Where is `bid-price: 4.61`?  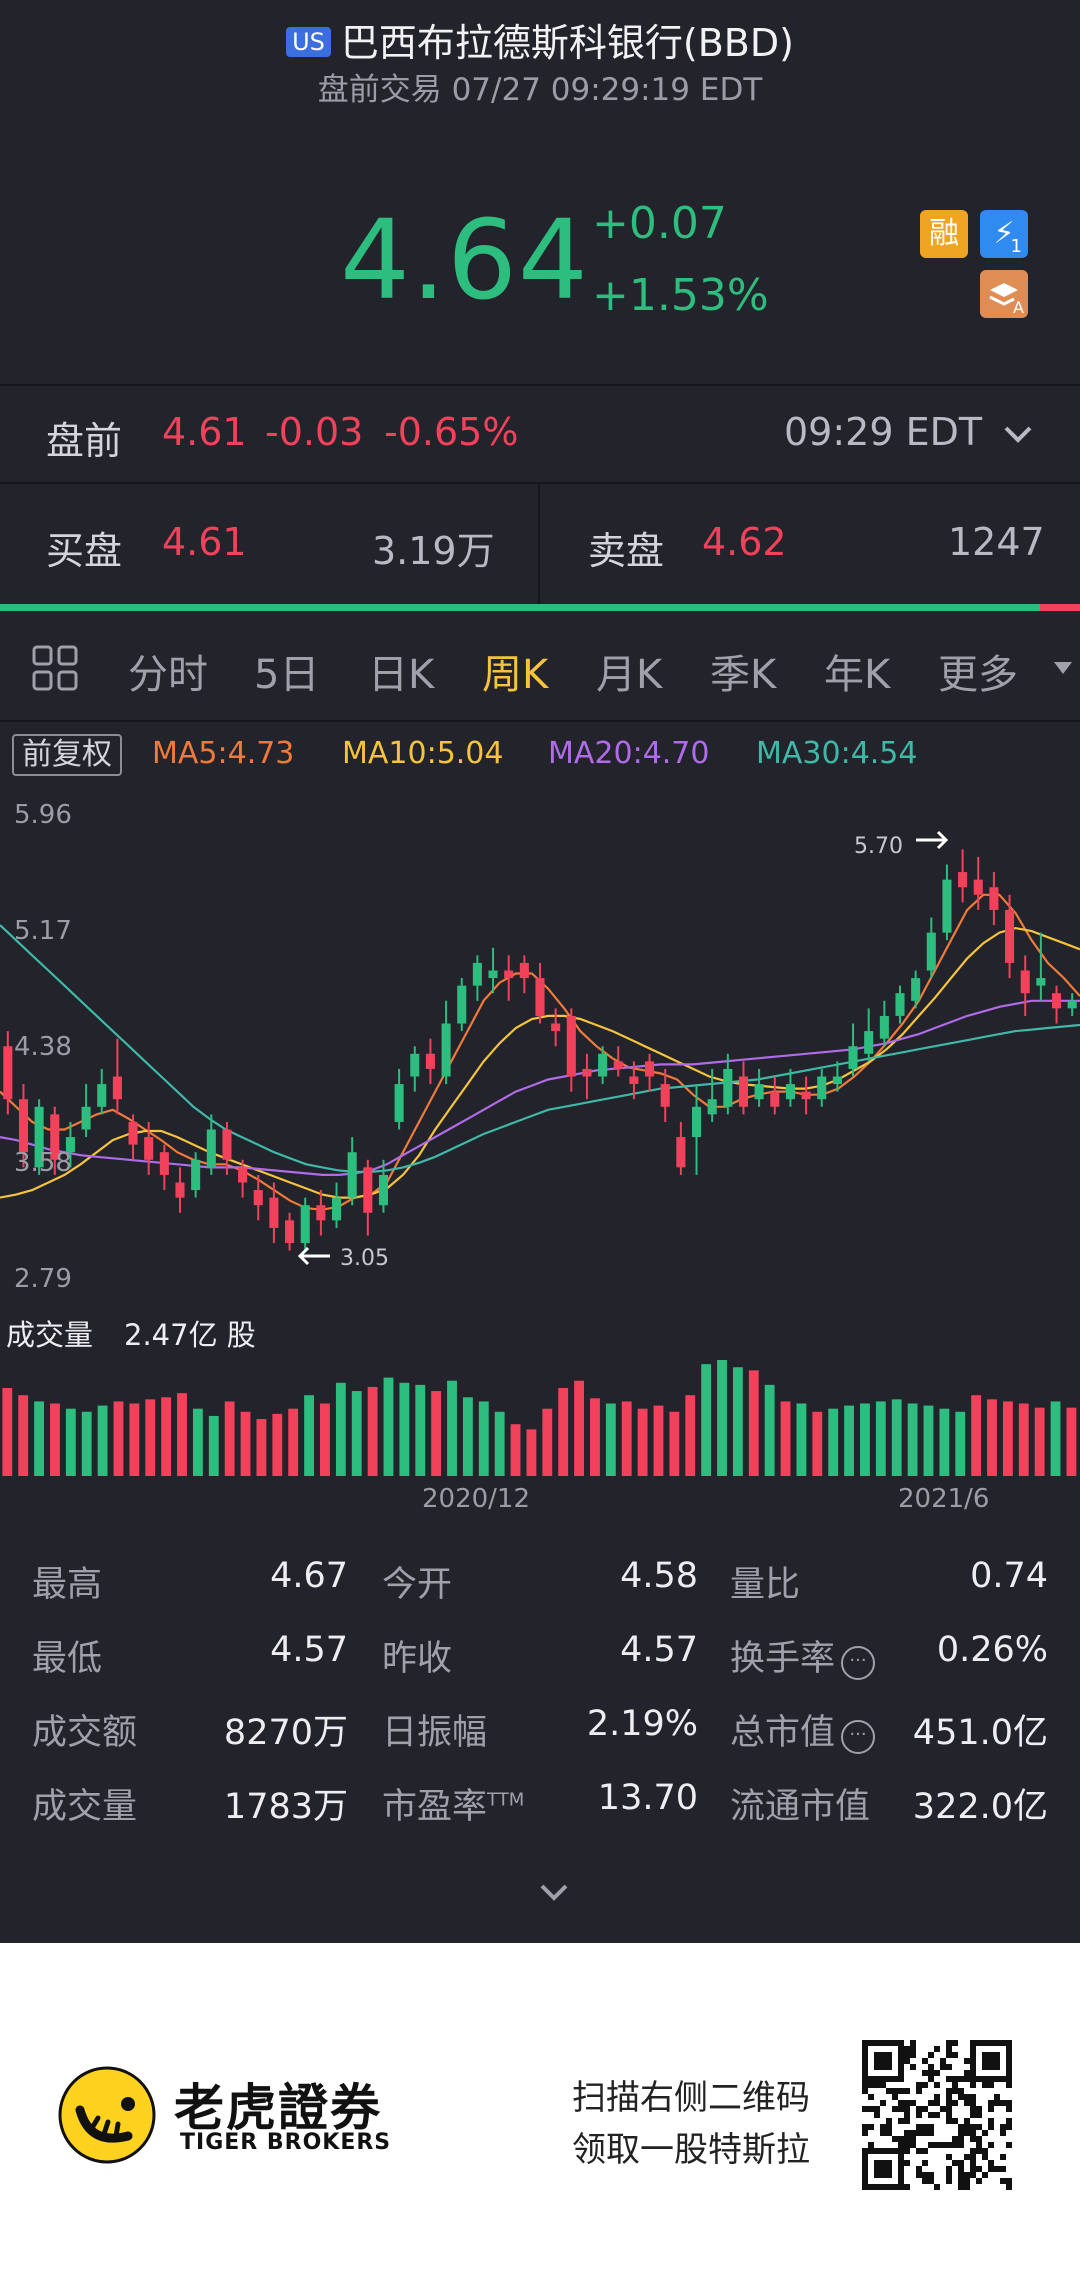 bid-price: 4.61 is located at coordinates (204, 542).